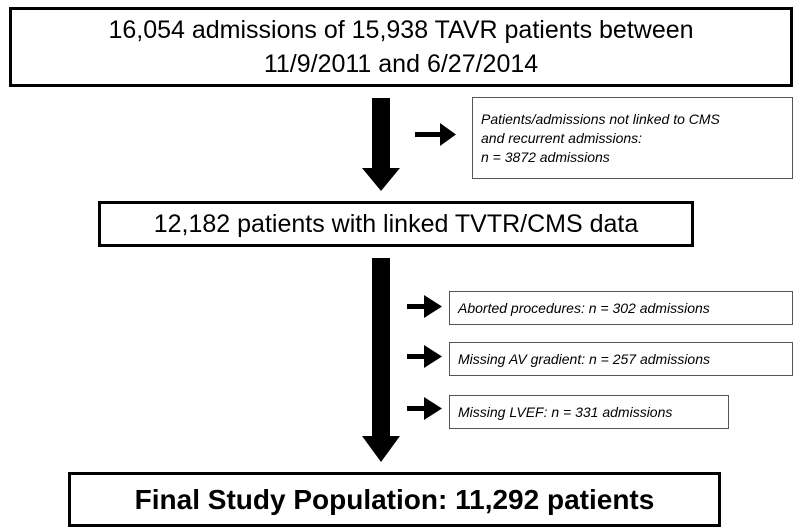  Describe the element at coordinates (565, 411) in the screenshot. I see `exclusion-lvef-label: Missing LVEF: n = 331 admissions` at that location.